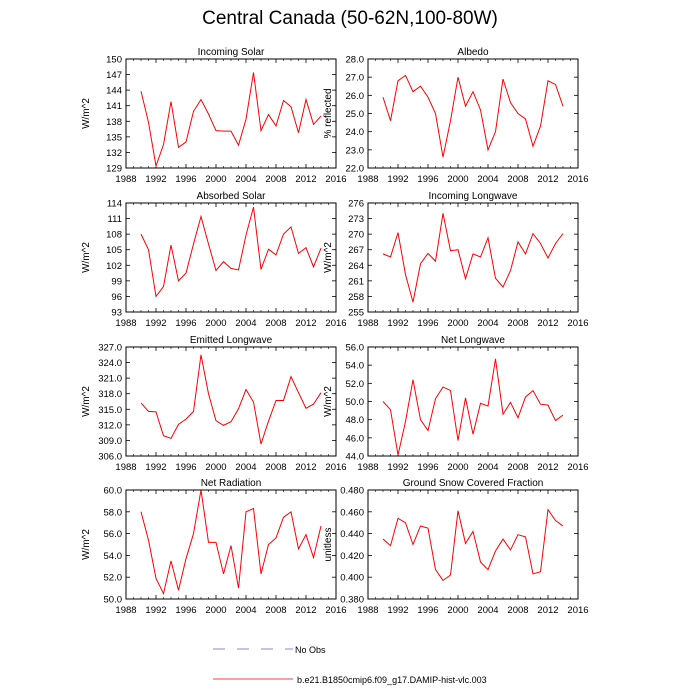 The width and height of the screenshot is (700, 700). Describe the element at coordinates (110, 441) in the screenshot. I see `y-tick-label: 309.0` at that location.